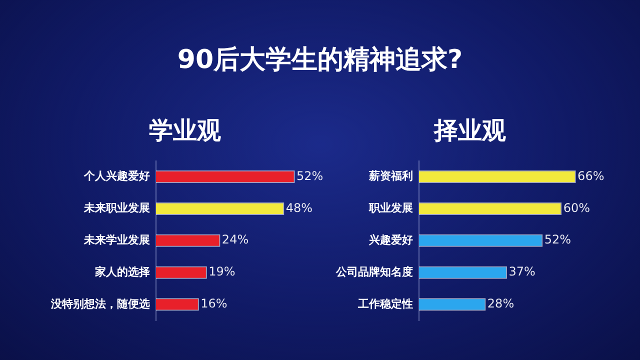 This screenshot has width=640, height=360. Describe the element at coordinates (390, 208) in the screenshot. I see `y-tick-label: 职业发展` at that location.